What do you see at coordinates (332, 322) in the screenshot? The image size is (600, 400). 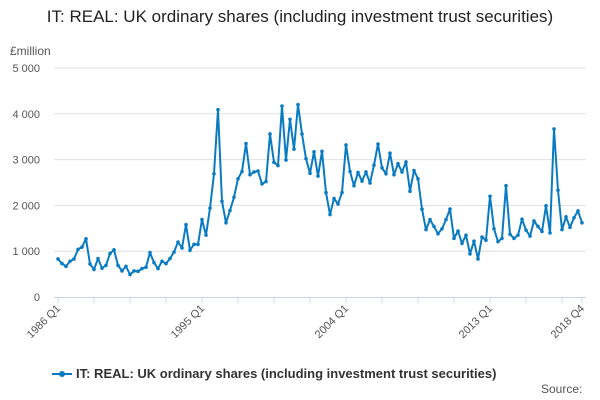 I see `x-tick-label: 2004 Q1` at bounding box center [332, 322].